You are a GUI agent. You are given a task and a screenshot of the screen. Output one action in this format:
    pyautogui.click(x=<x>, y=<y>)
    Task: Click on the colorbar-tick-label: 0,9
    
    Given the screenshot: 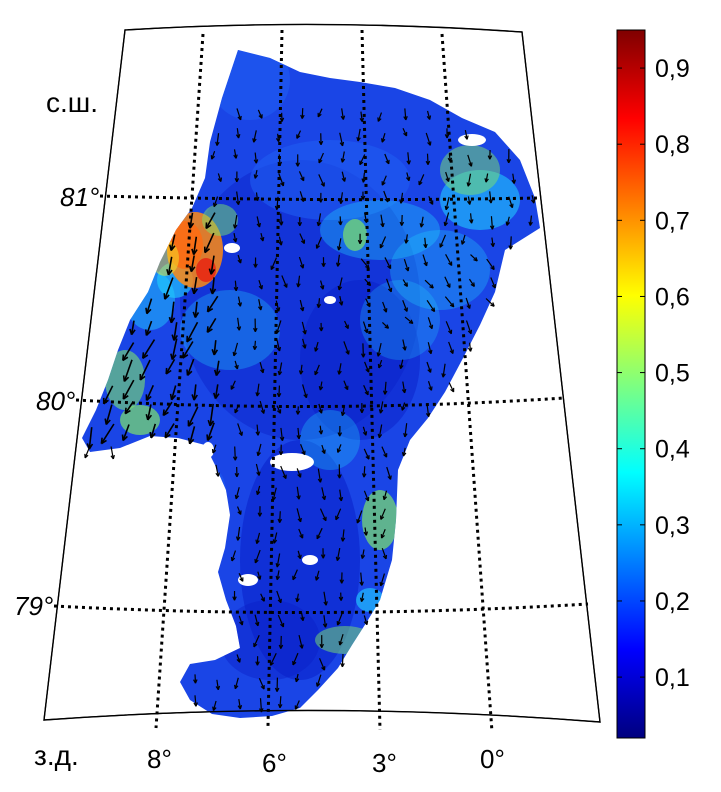 What is the action you would take?
    pyautogui.click(x=672, y=69)
    